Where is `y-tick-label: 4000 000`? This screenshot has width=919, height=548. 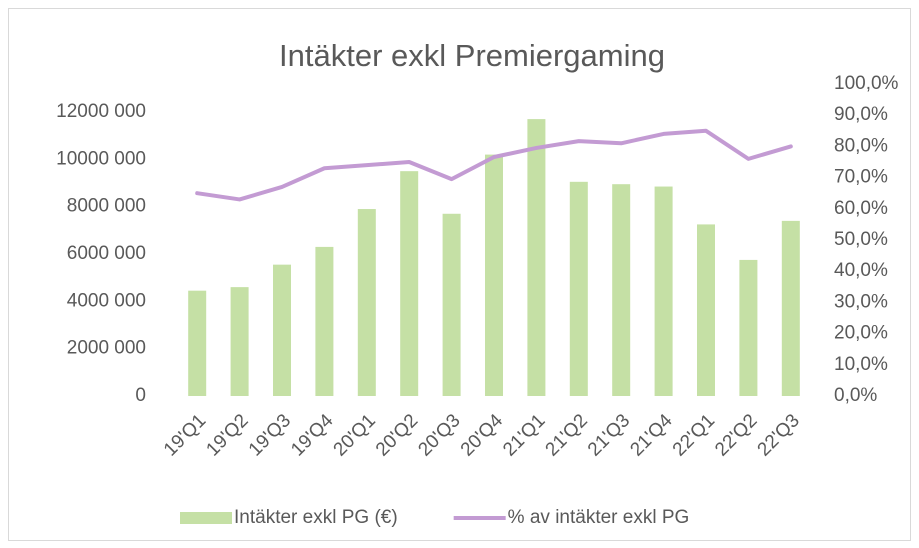
y-tick-label: 4000 000 is located at coordinates (106, 300).